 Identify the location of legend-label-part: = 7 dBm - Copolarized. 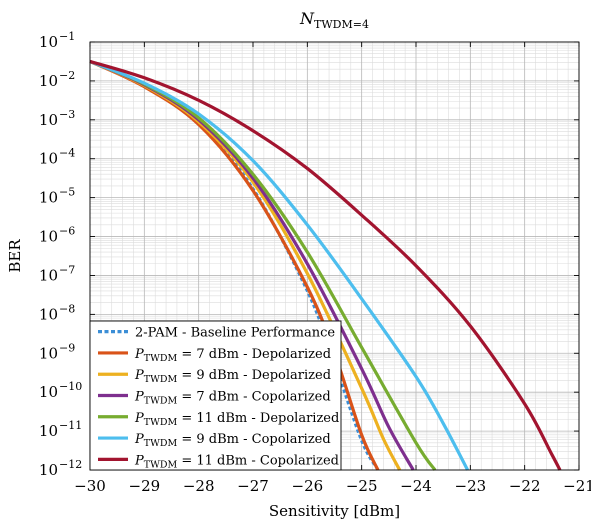
(254, 397).